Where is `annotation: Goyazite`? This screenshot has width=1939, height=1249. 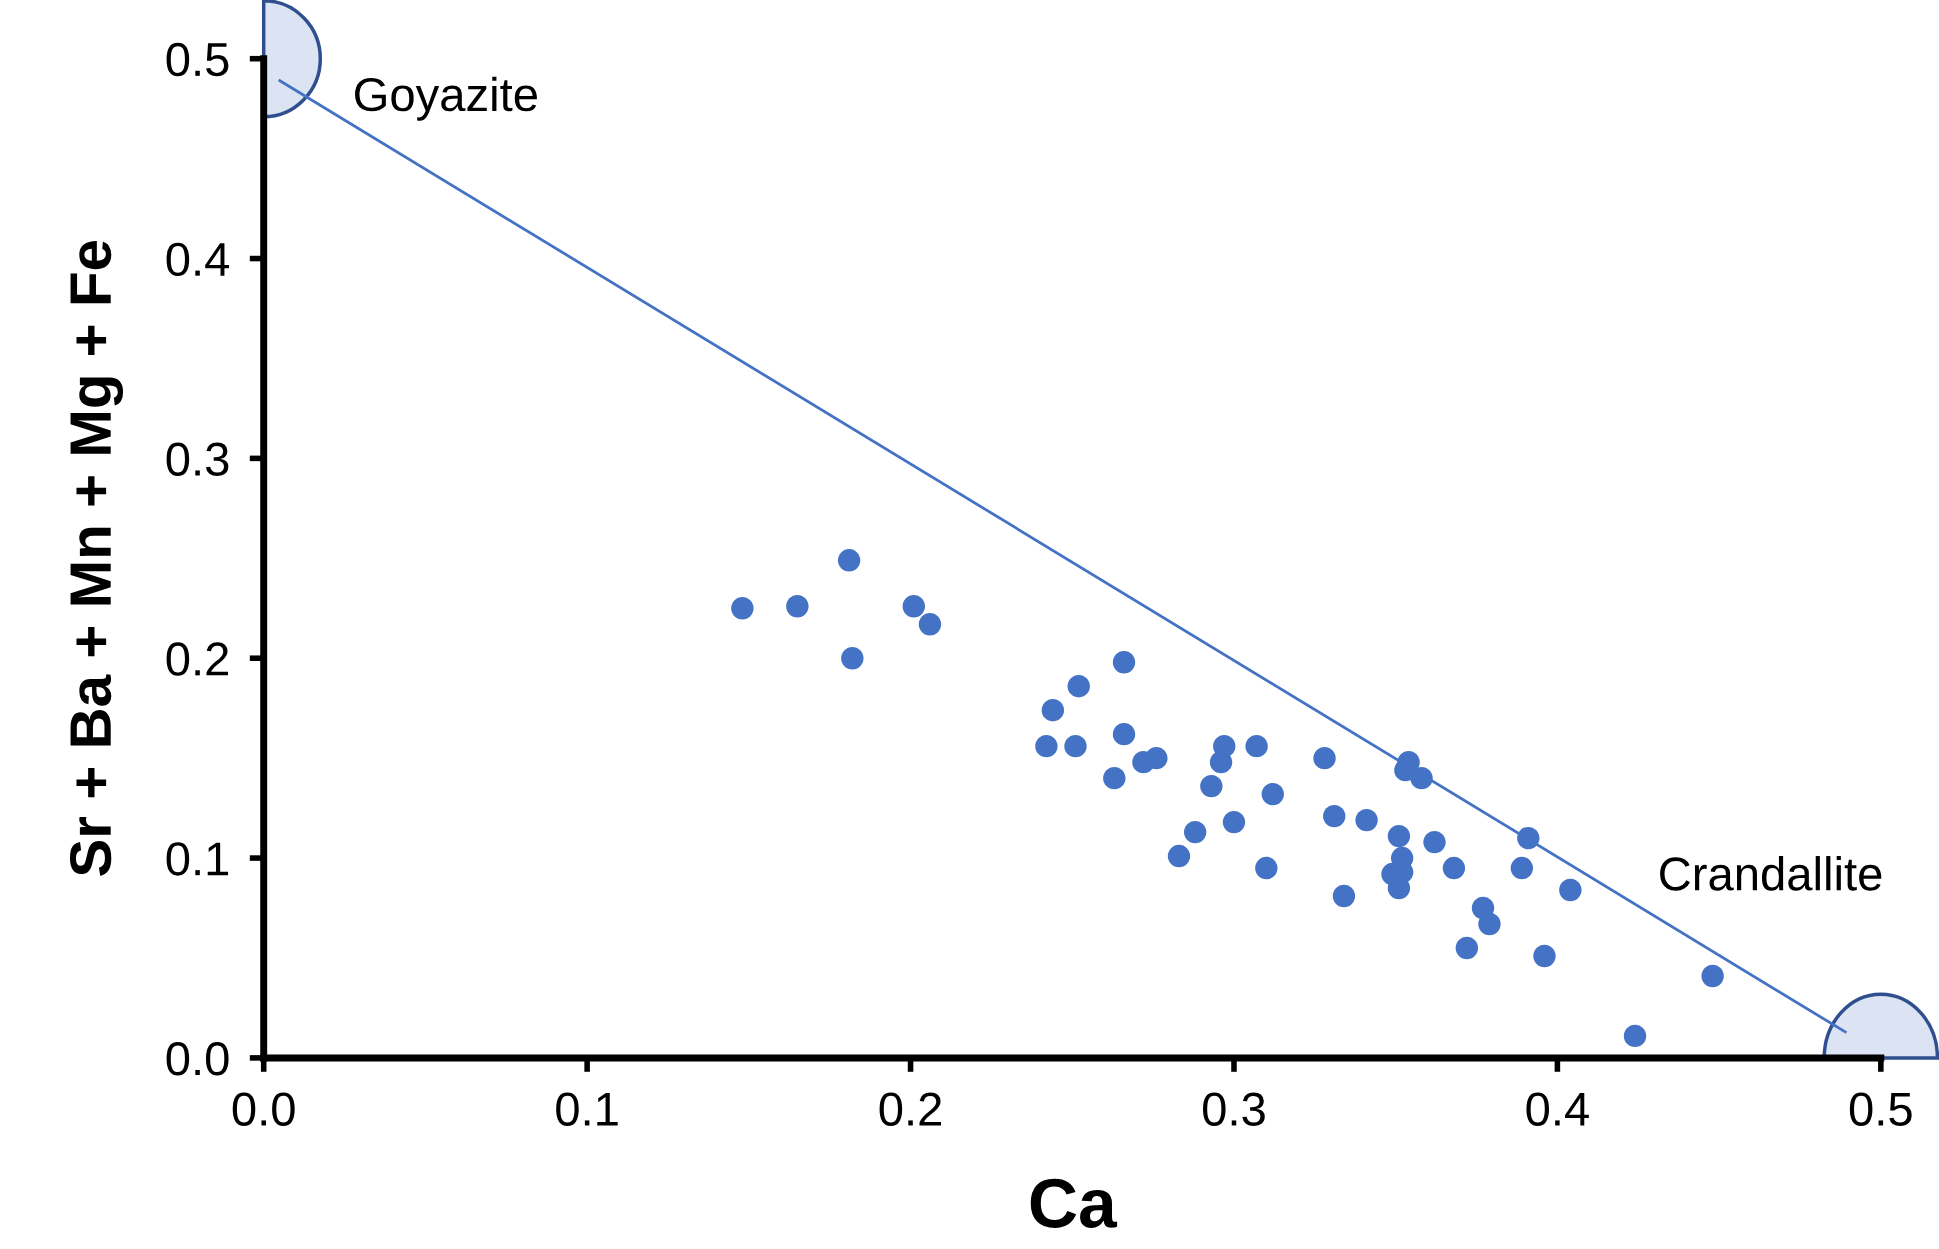 annotation: Goyazite is located at coordinates (446, 98).